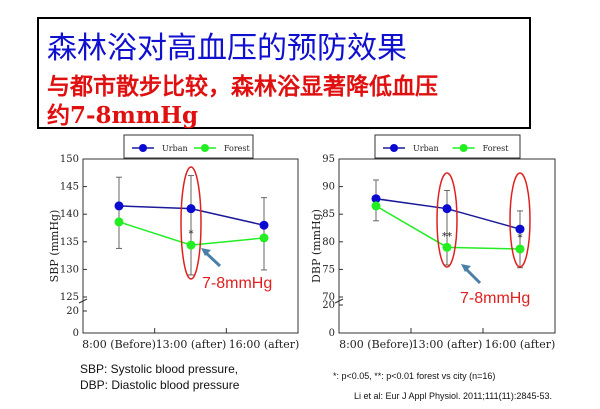 The height and width of the screenshot is (409, 600). Describe the element at coordinates (69, 187) in the screenshot. I see `y-tick-label: 145` at that location.